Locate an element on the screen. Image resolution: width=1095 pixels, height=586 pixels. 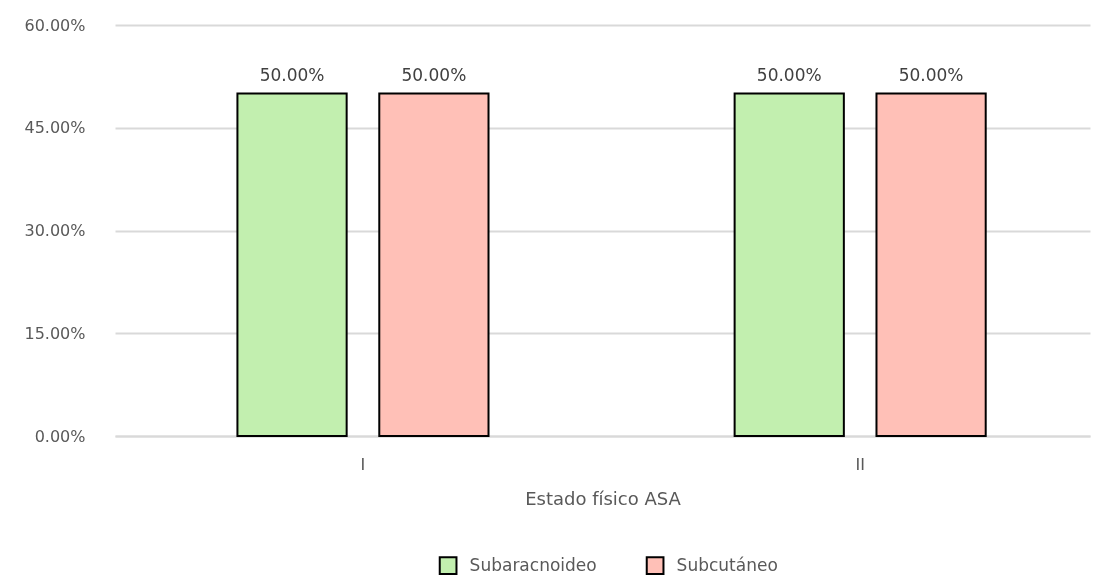
x-tick-label: II is located at coordinates (860, 464).